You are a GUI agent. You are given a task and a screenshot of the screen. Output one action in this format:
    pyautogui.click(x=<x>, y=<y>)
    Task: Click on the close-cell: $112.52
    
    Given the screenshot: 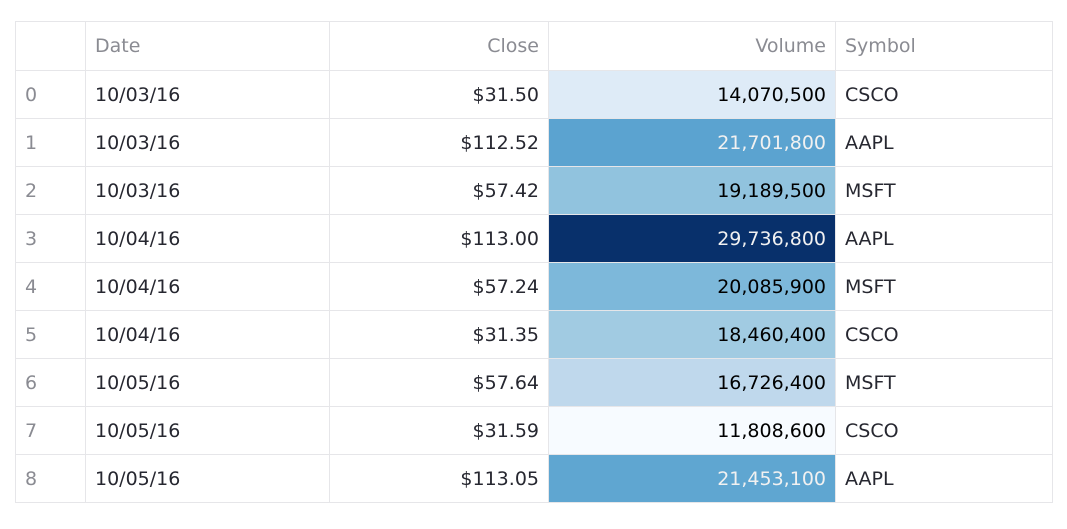 What is the action you would take?
    pyautogui.click(x=439, y=142)
    